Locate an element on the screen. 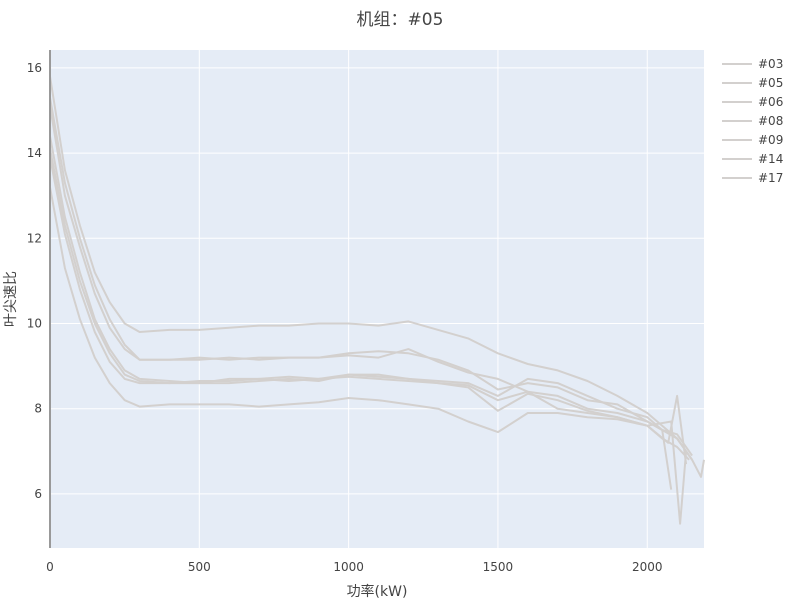 The height and width of the screenshot is (604, 800). legend-item-label: #14 is located at coordinates (770, 159).